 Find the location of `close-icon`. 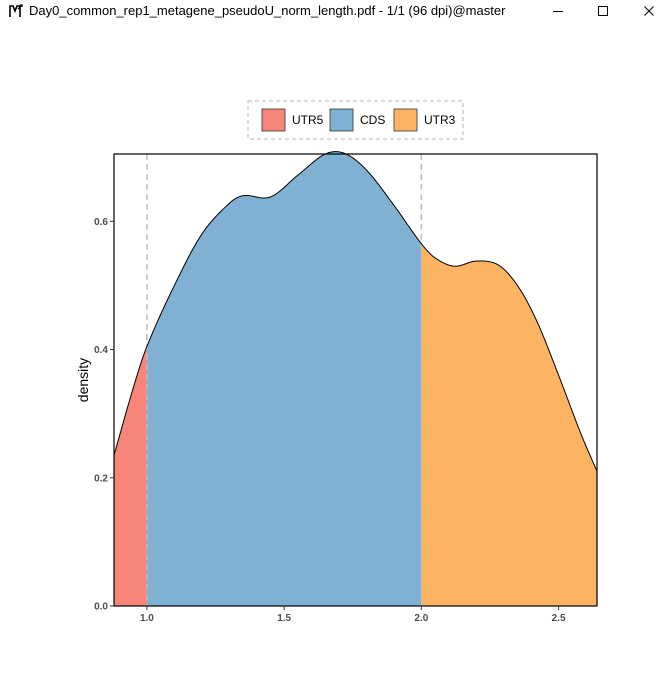

close-icon is located at coordinates (649, 11).